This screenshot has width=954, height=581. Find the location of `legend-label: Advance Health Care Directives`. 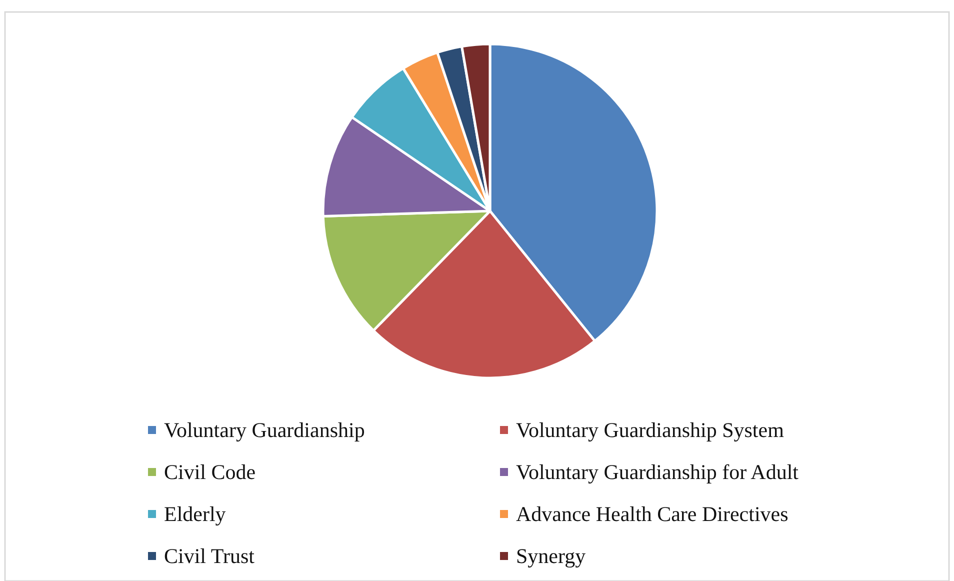

legend-label: Advance Health Care Directives is located at coordinates (652, 514).